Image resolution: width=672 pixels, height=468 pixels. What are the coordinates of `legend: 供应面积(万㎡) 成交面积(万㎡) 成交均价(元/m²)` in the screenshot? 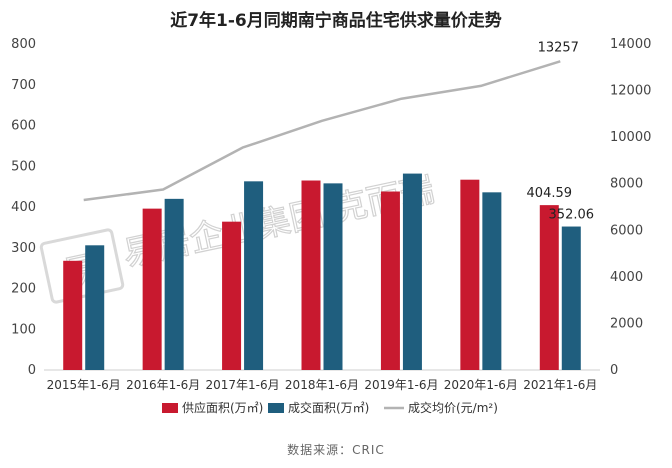 It's located at (330, 407).